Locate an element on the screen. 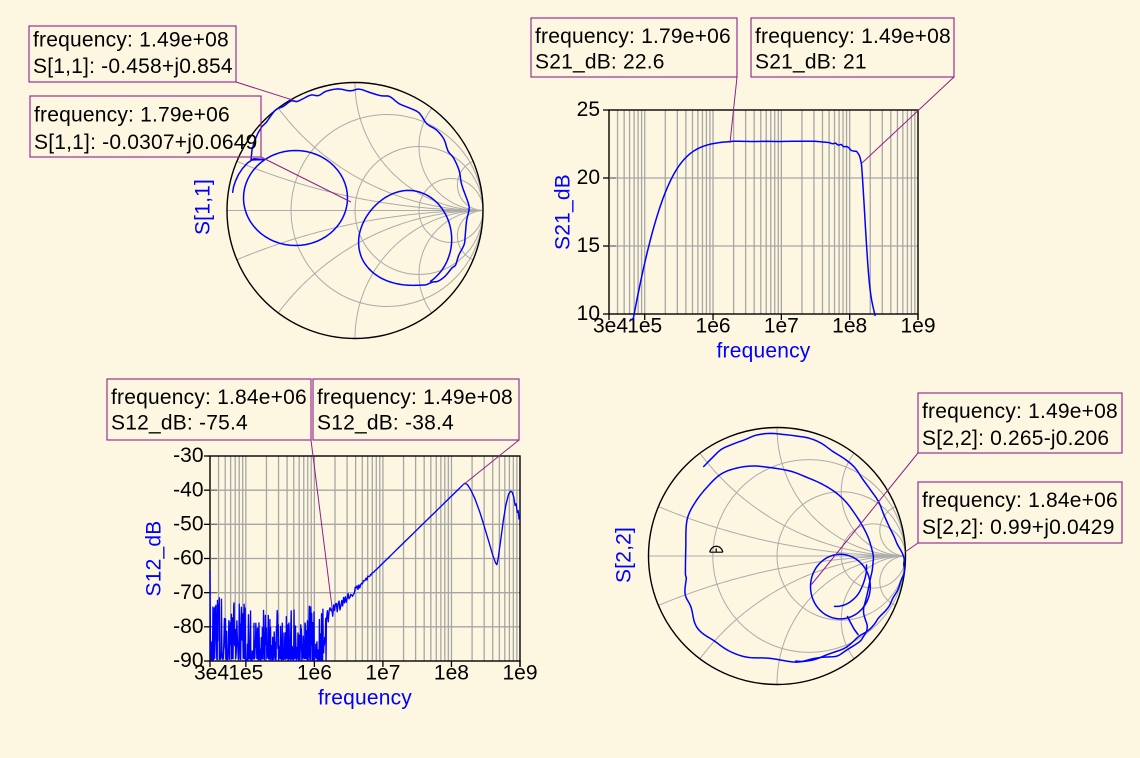 Image resolution: width=1140 pixels, height=758 pixels. svg-text: 20 is located at coordinates (588, 177).